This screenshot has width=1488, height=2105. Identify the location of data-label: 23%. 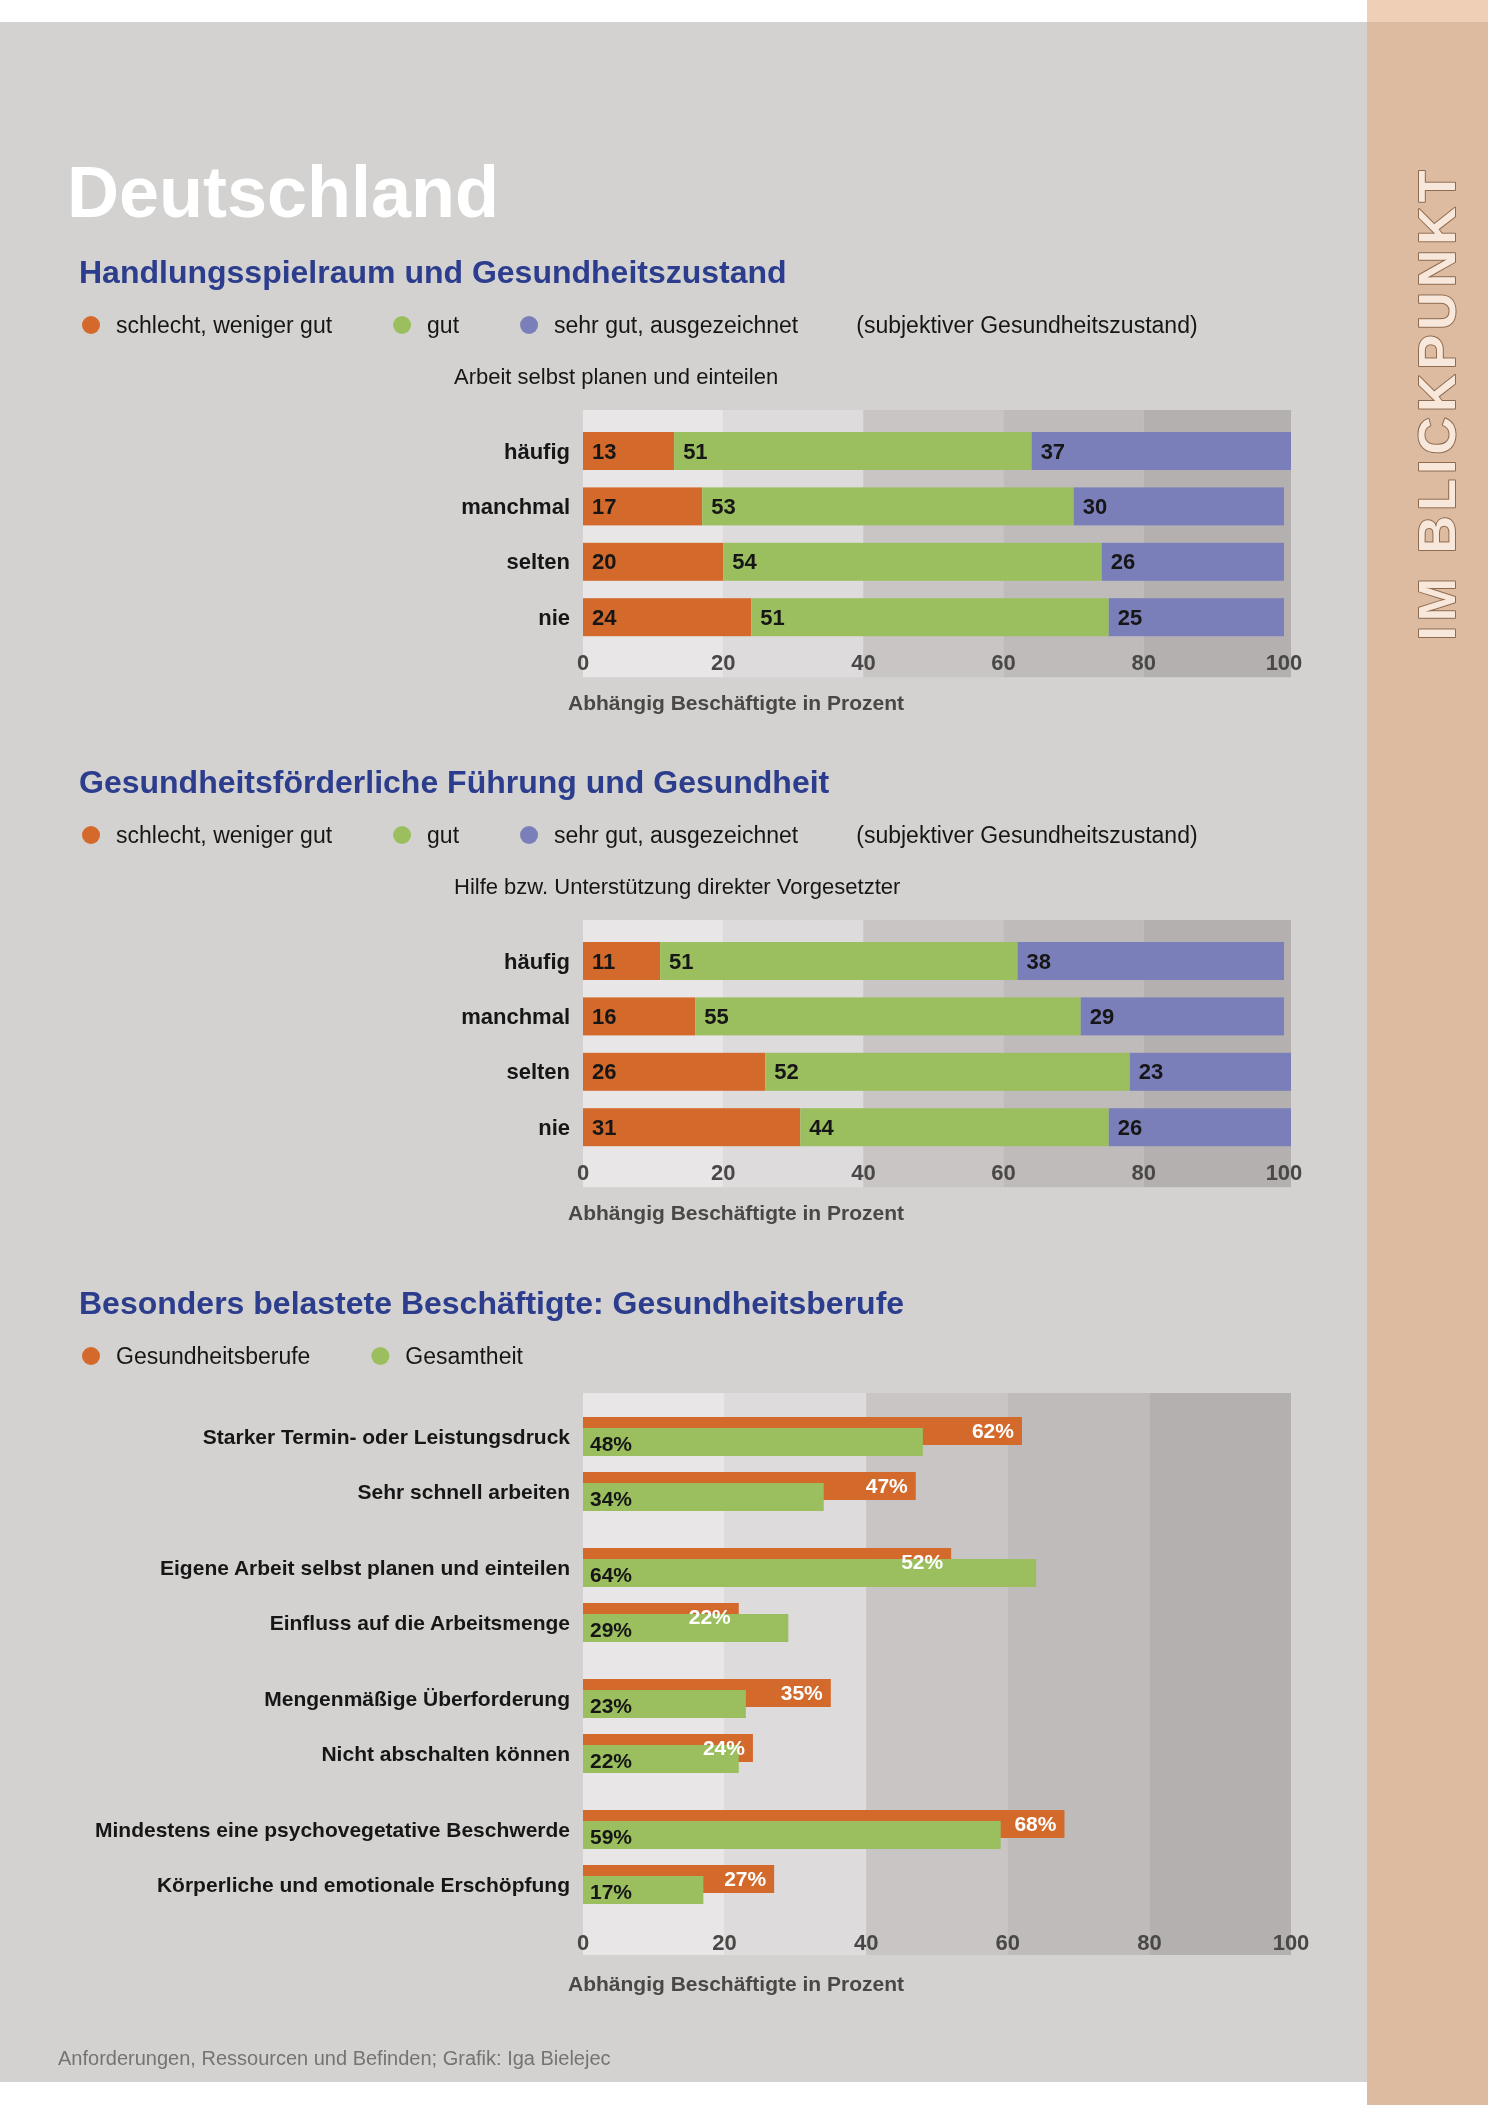
(611, 1705).